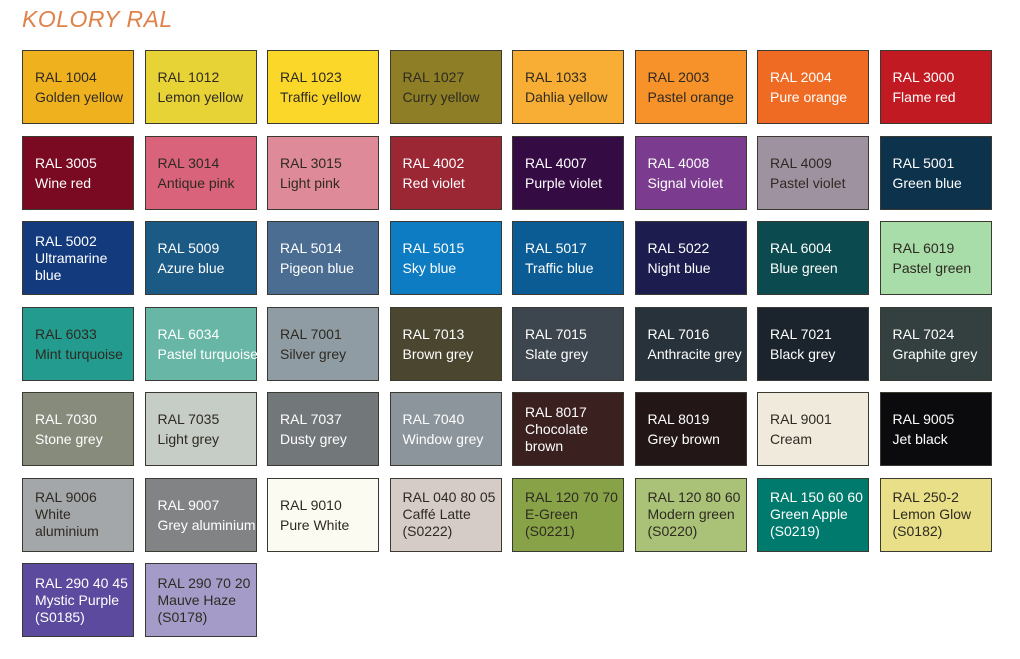 Image resolution: width=1020 pixels, height=659 pixels. I want to click on swatch-label: Green blue, so click(927, 182).